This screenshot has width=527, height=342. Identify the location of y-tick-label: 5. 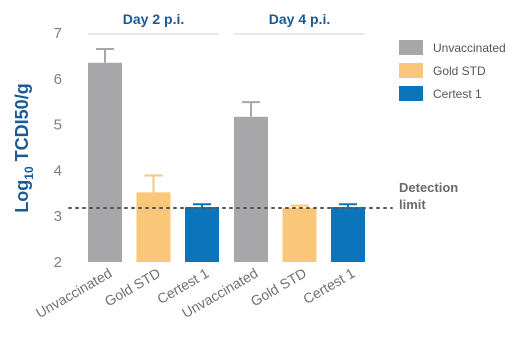
(58, 125).